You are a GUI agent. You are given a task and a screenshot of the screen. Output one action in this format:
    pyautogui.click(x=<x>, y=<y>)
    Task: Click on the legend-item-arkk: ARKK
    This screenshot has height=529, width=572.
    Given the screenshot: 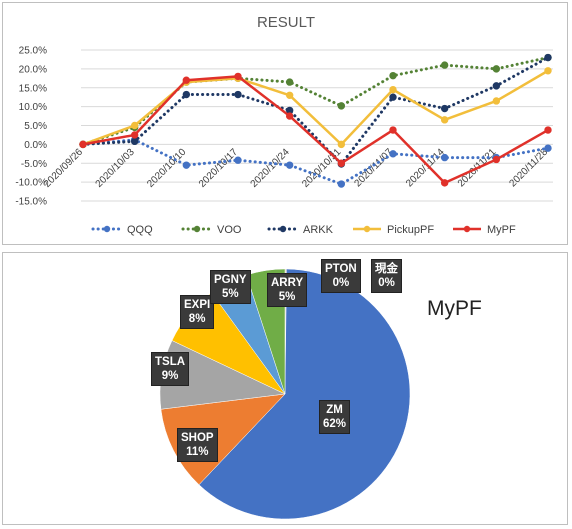 What is the action you would take?
    pyautogui.click(x=300, y=230)
    